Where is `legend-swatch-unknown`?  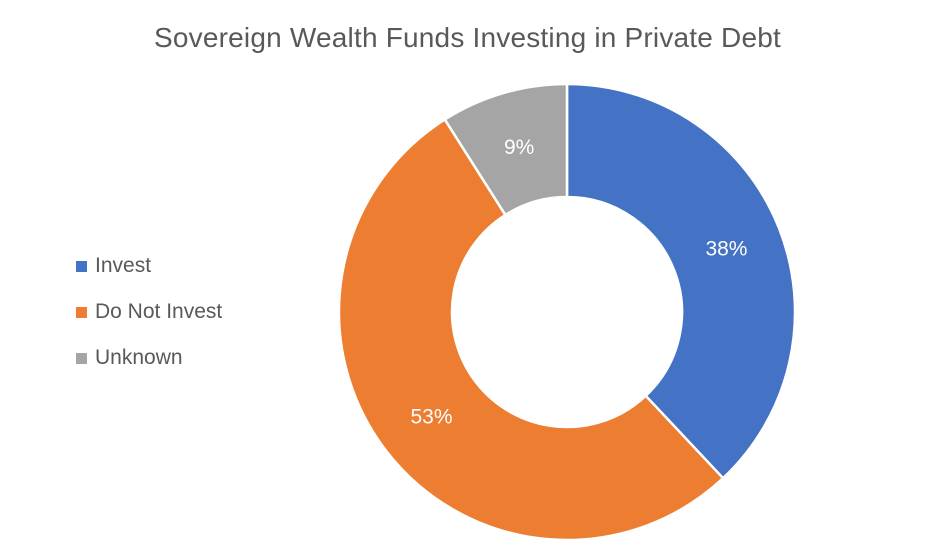
legend-swatch-unknown is located at coordinates (81, 358).